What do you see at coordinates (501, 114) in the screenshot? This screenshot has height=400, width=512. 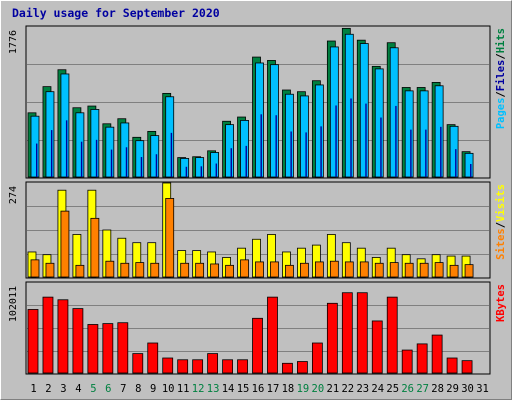 I see `legend-entry: Pages` at bounding box center [501, 114].